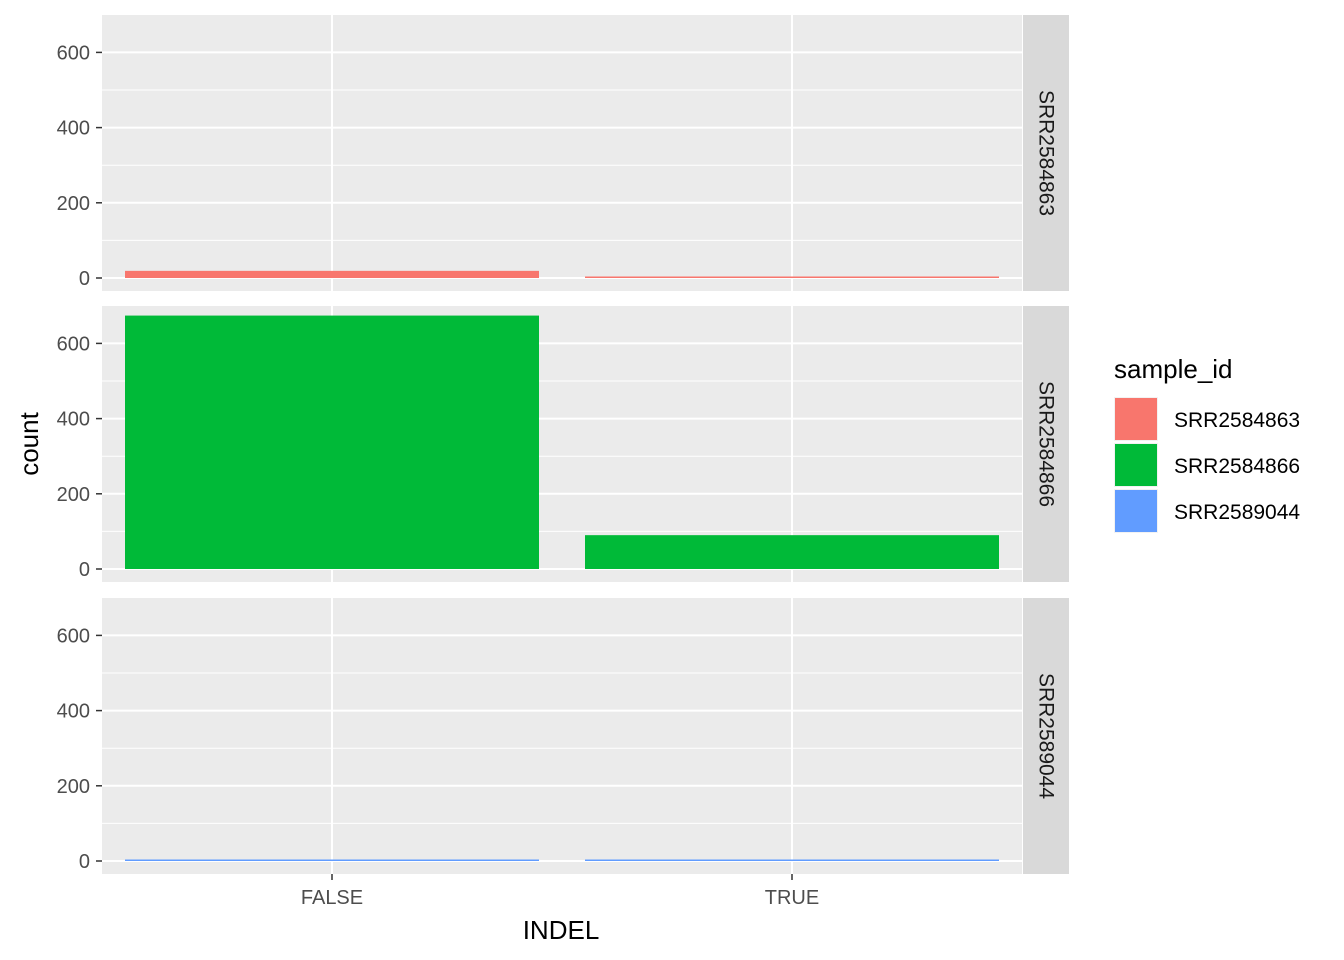  What do you see at coordinates (561, 930) in the screenshot?
I see `x-axis-title: INDEL` at bounding box center [561, 930].